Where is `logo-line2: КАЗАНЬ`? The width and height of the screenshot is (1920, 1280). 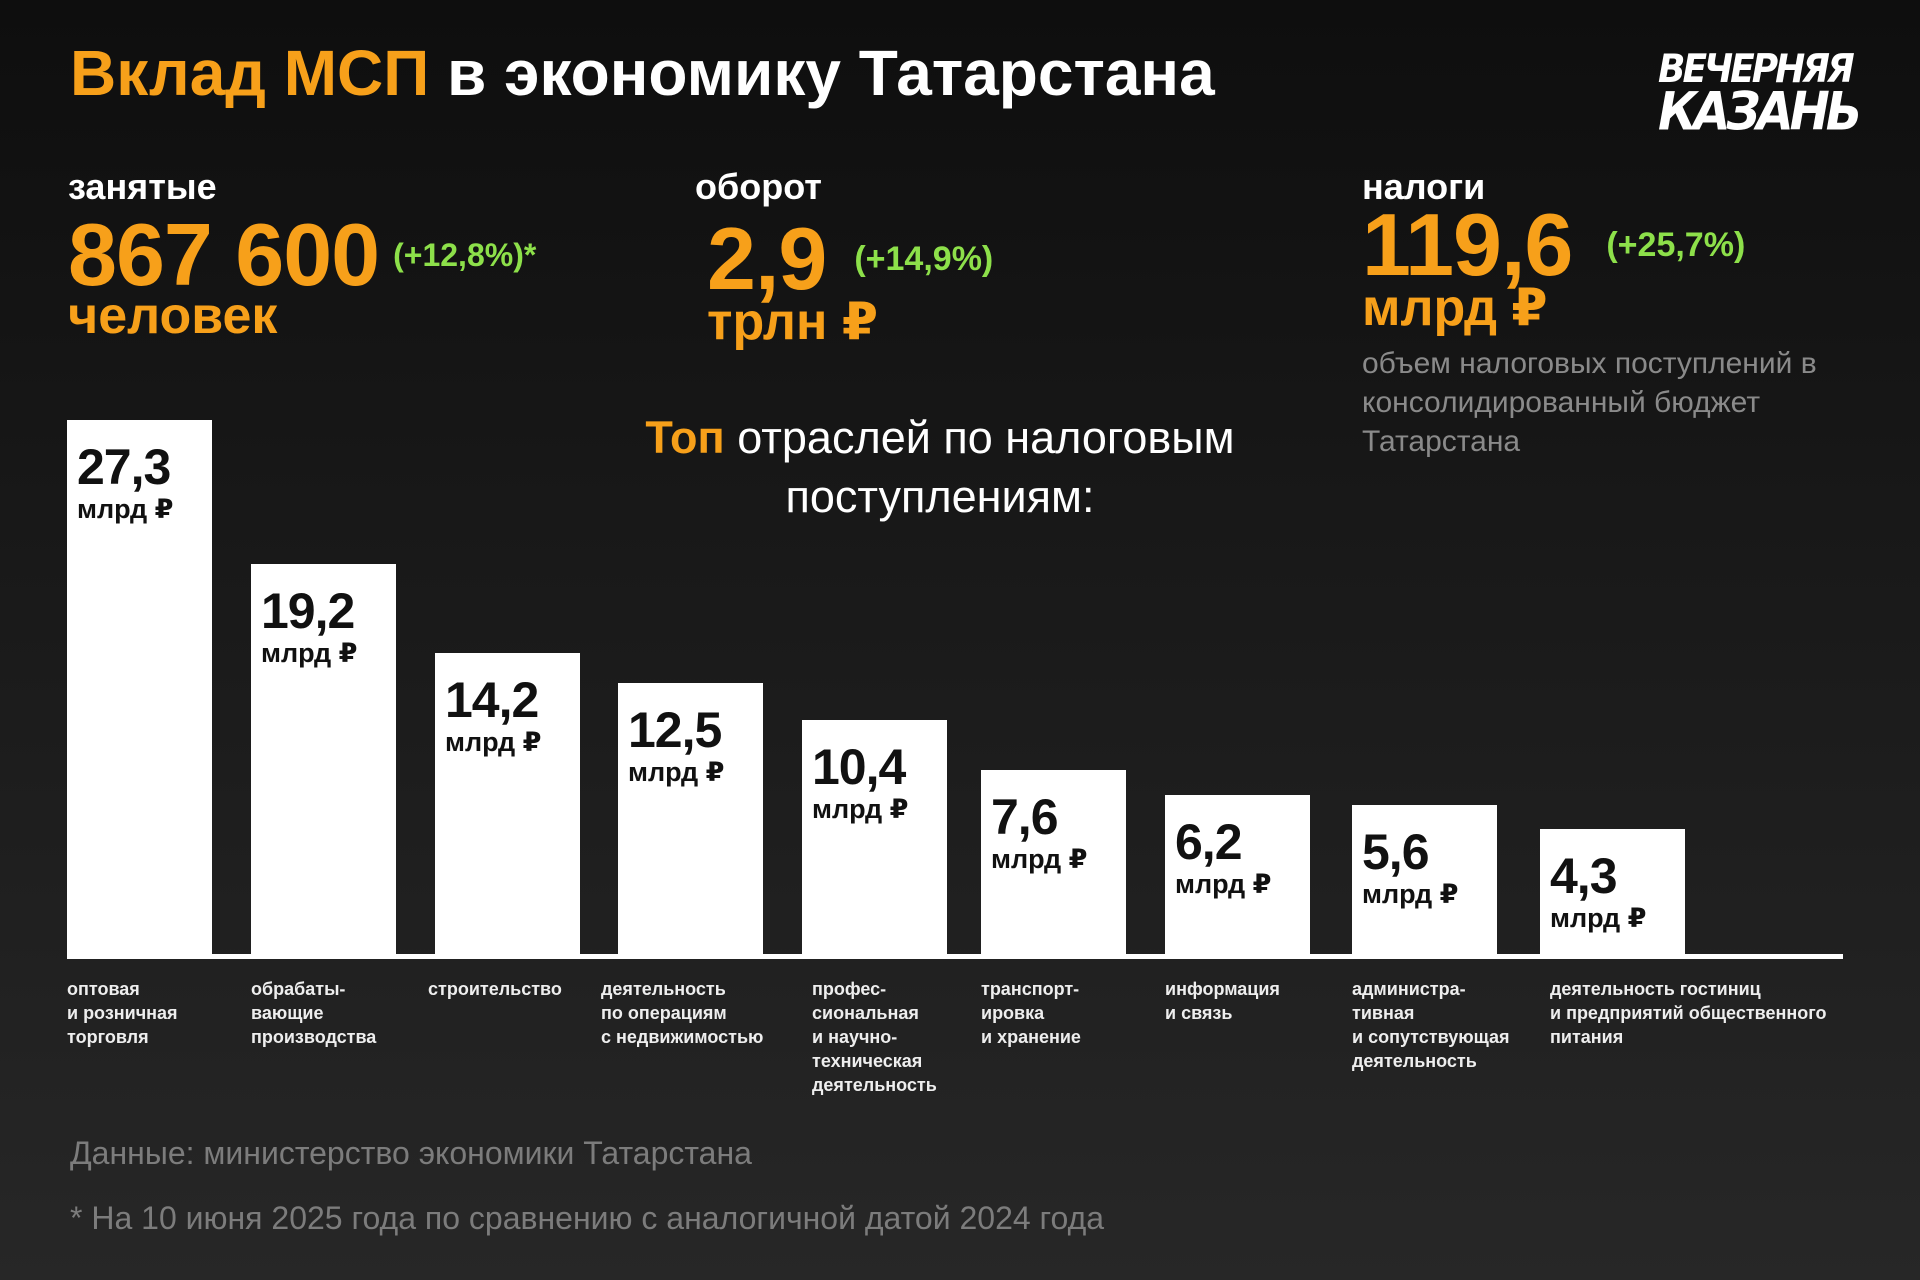
logo-line2: КАЗАНЬ is located at coordinates (1760, 112).